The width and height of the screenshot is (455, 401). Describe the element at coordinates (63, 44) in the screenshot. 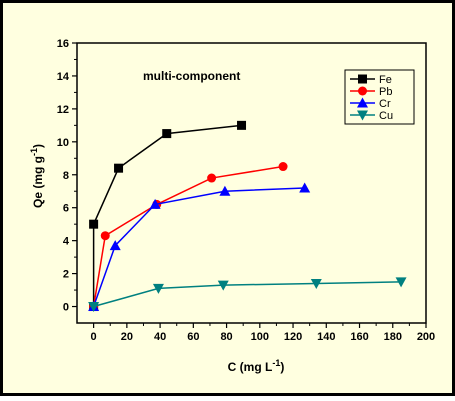

I see `y-tick-label: 16` at that location.